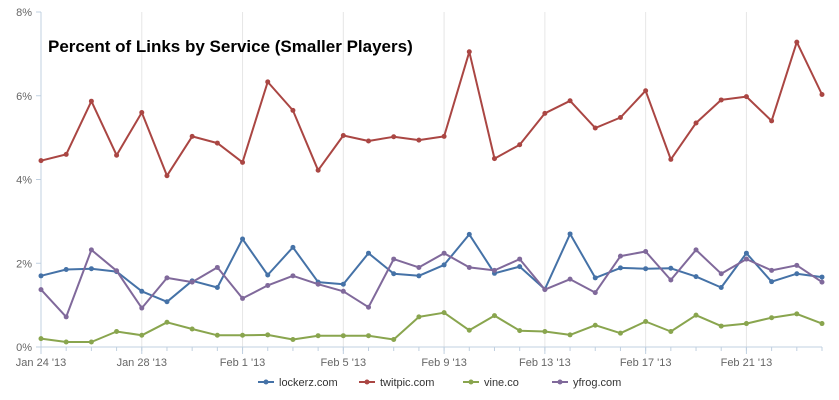 Image resolution: width=839 pixels, height=400 pixels. What do you see at coordinates (491, 383) in the screenshot?
I see `legend-item: vine.co` at bounding box center [491, 383].